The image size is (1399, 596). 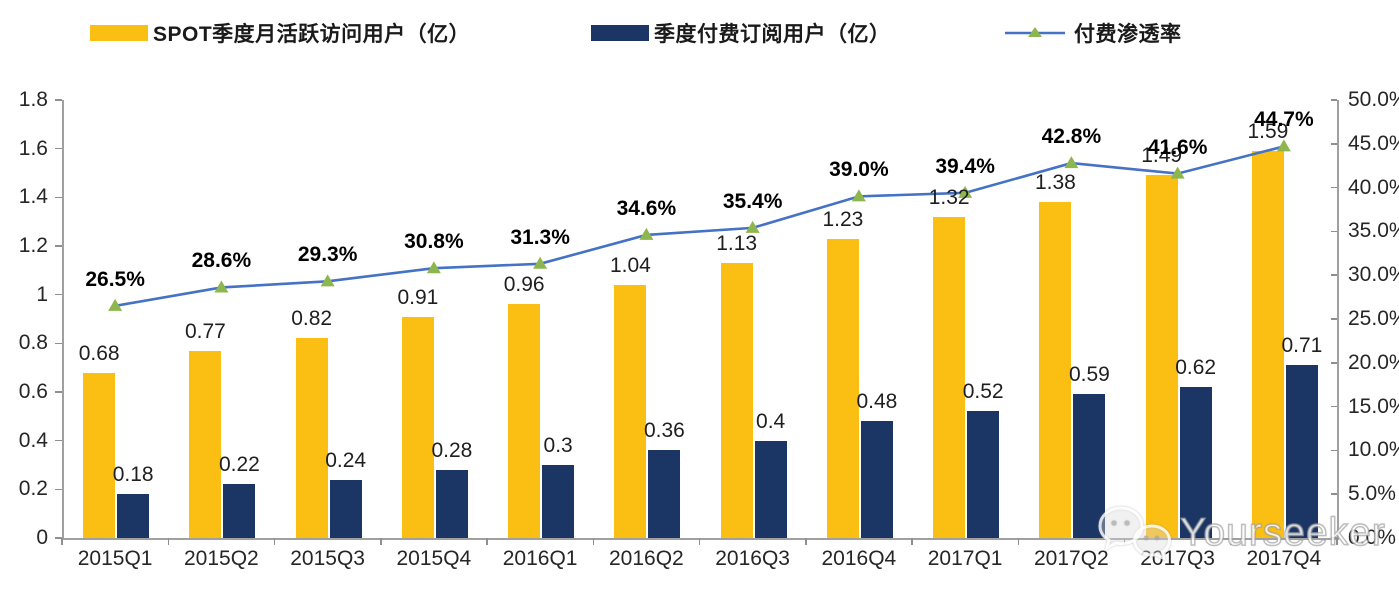 I want to click on x-axis-label: 2016Q4, so click(x=859, y=558).